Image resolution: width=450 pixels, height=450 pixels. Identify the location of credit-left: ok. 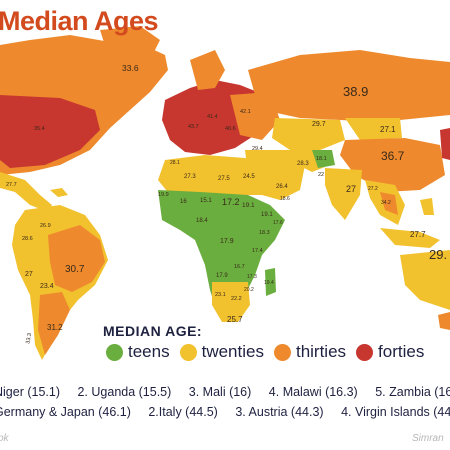
(4, 438).